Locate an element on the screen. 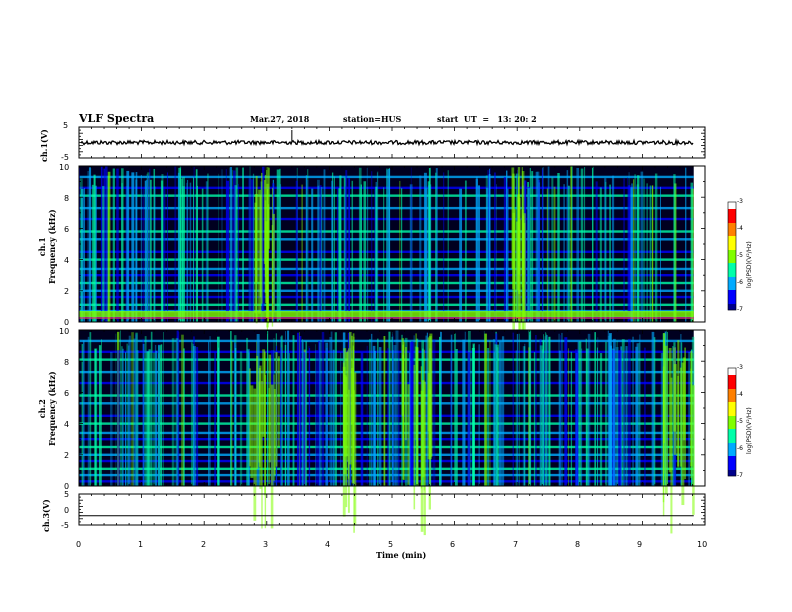  ch1-spec-ytick: 8 is located at coordinates (67, 198).